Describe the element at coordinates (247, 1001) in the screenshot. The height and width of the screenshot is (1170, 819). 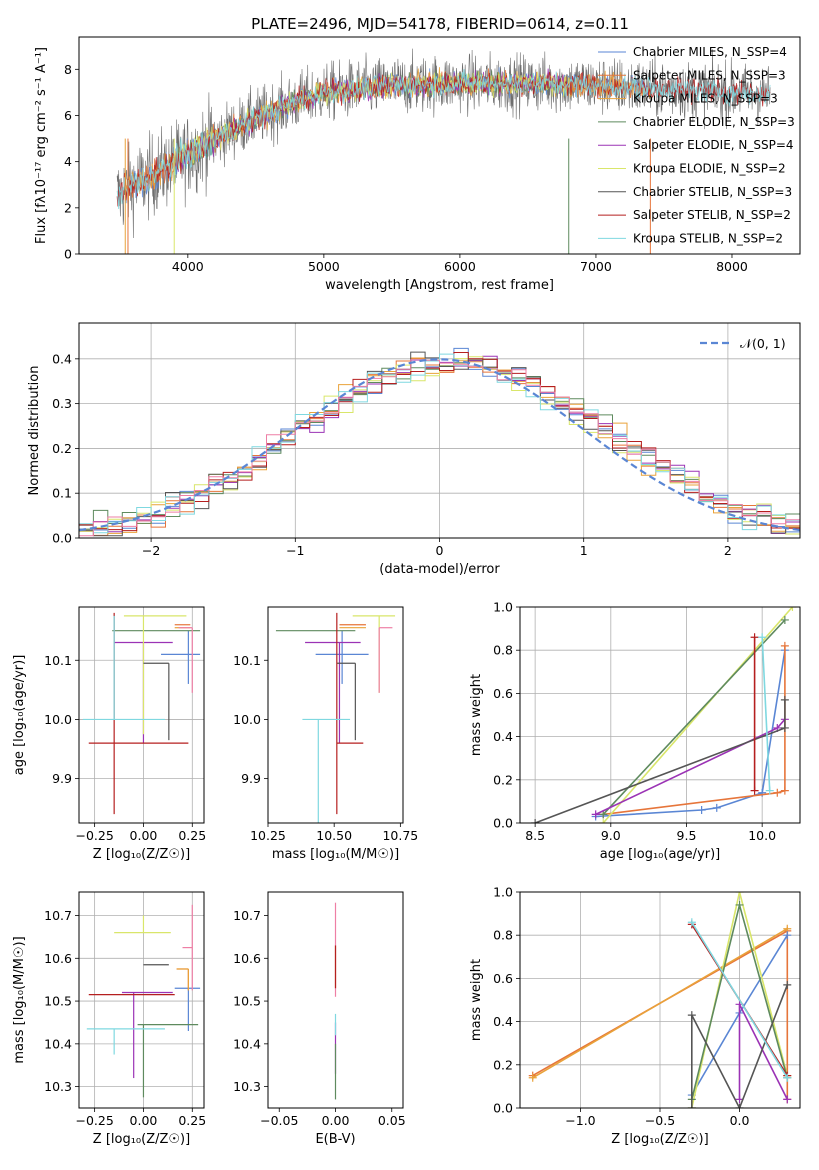
I see `y-tick-label: 10.5` at that location.